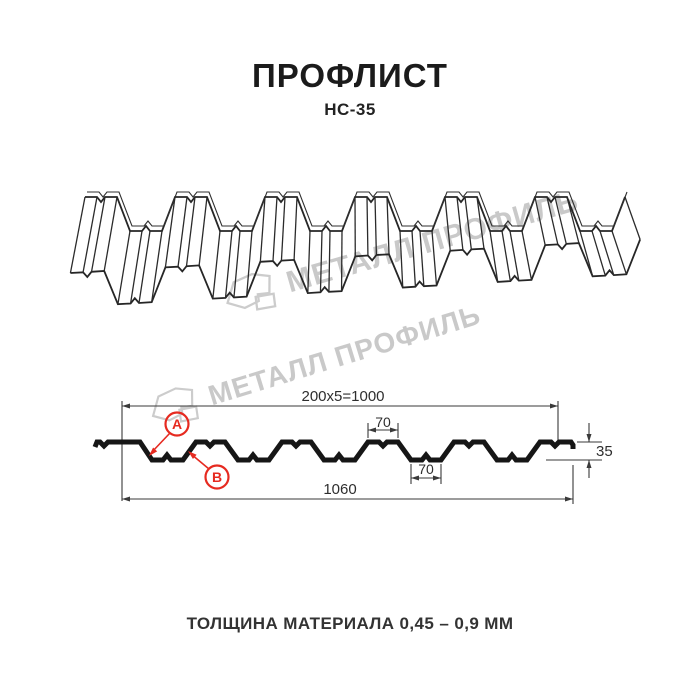  Describe the element at coordinates (343, 396) in the screenshot. I see `dim-useful-width-label: 200x5=1000` at that location.